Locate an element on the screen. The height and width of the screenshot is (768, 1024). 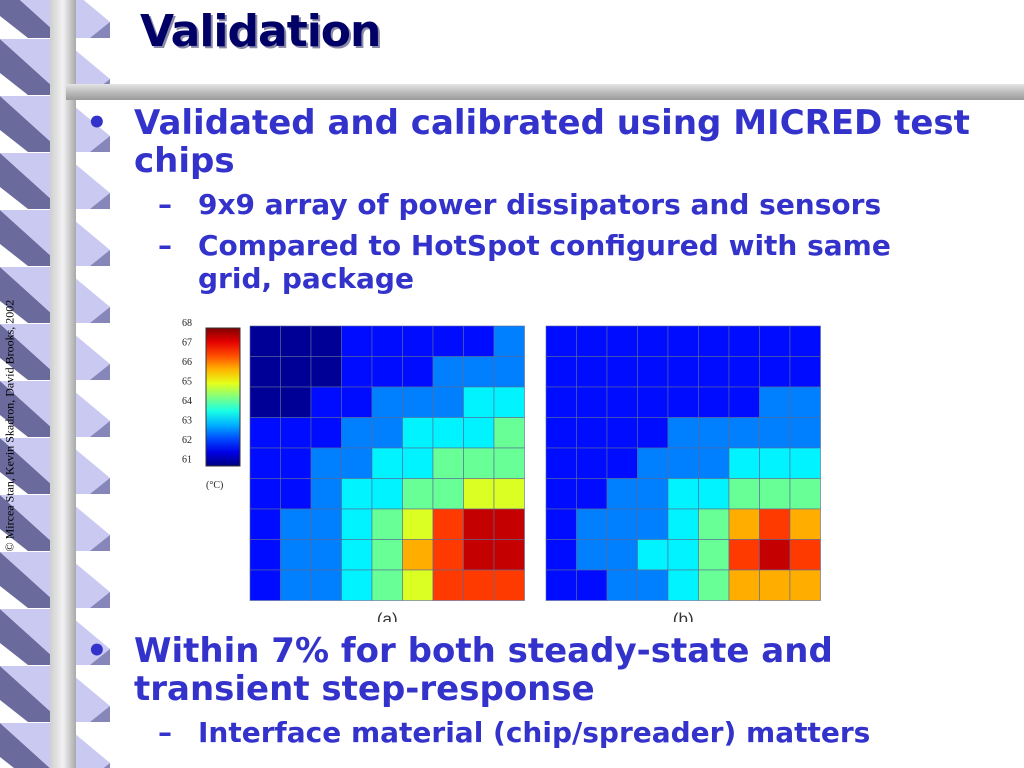
dash-marker: – is located at coordinates (165, 732).